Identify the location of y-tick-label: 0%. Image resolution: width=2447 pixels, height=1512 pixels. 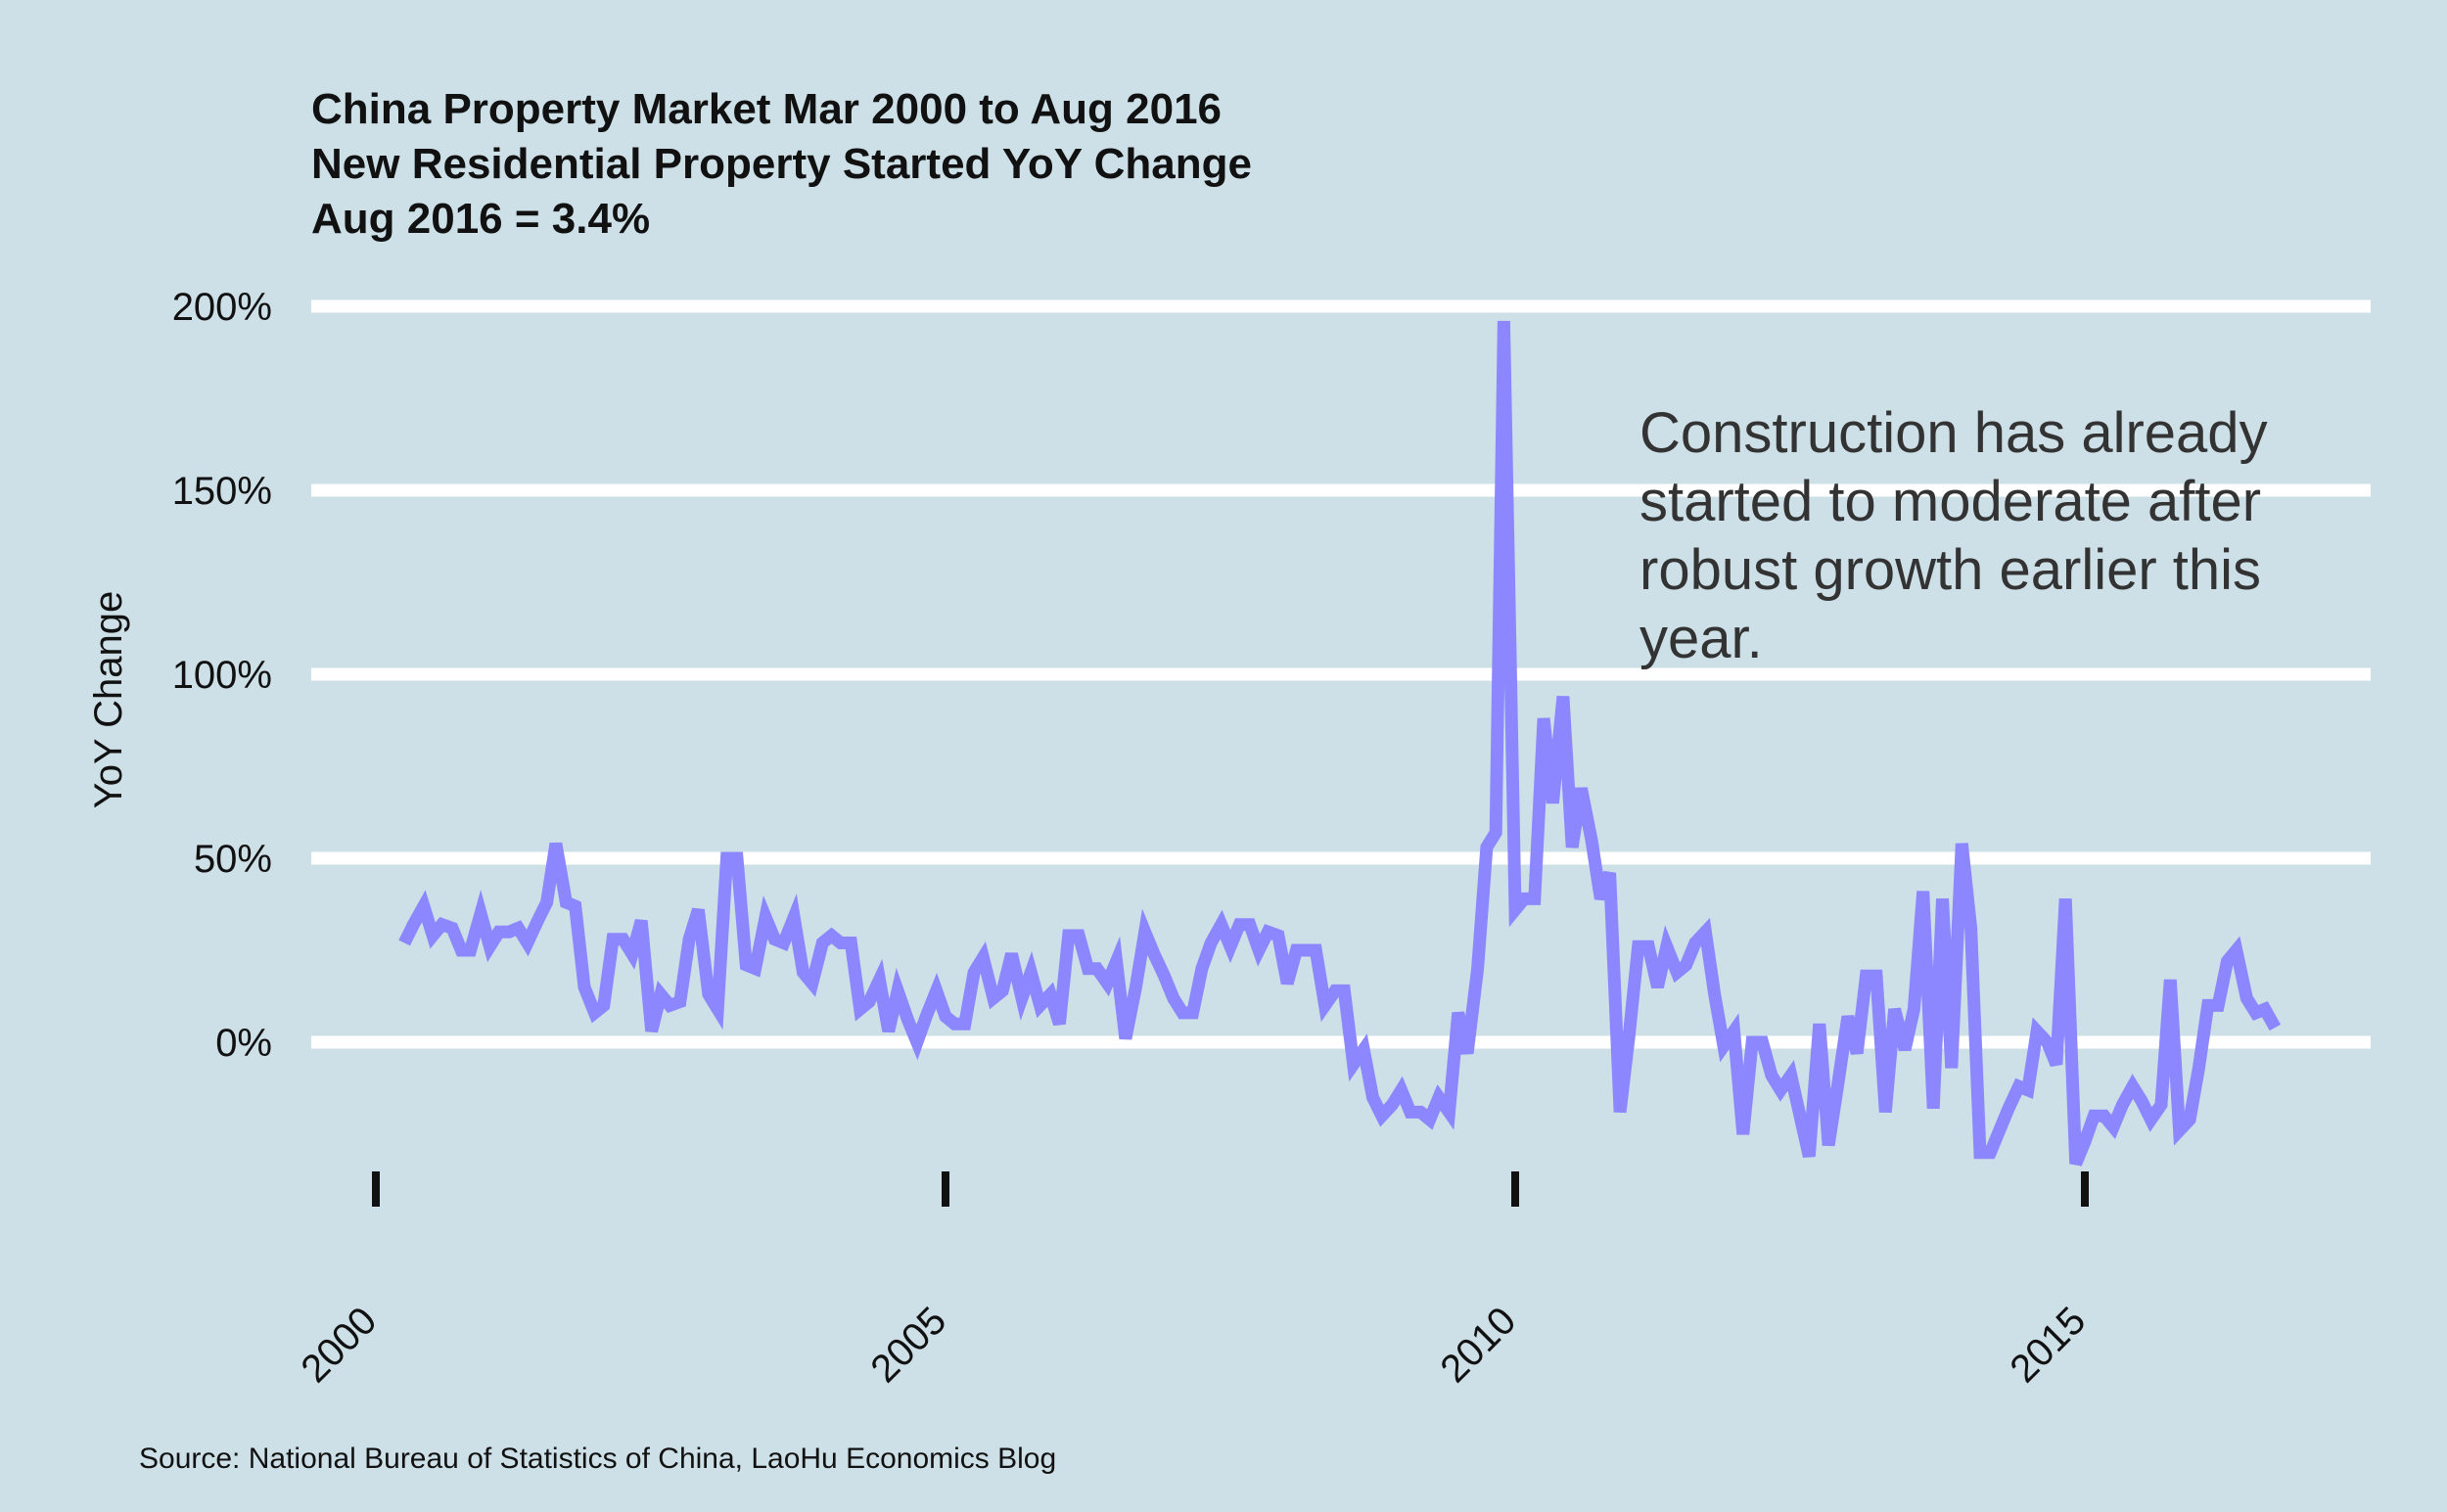
(243, 1043).